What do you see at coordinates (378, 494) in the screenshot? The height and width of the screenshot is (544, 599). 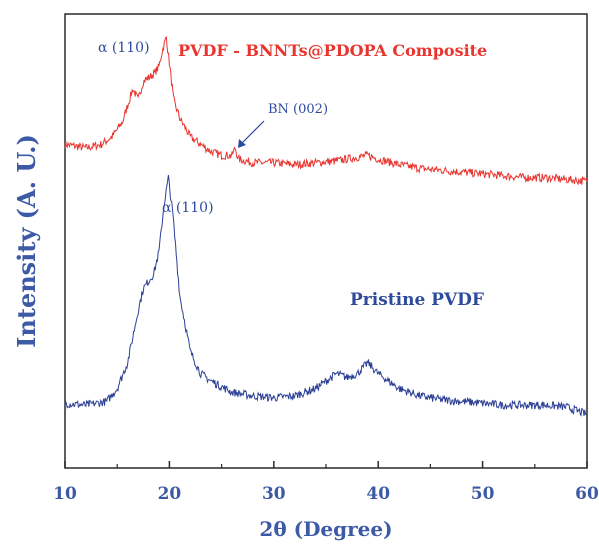 I see `x-tick-label: 40` at bounding box center [378, 494].